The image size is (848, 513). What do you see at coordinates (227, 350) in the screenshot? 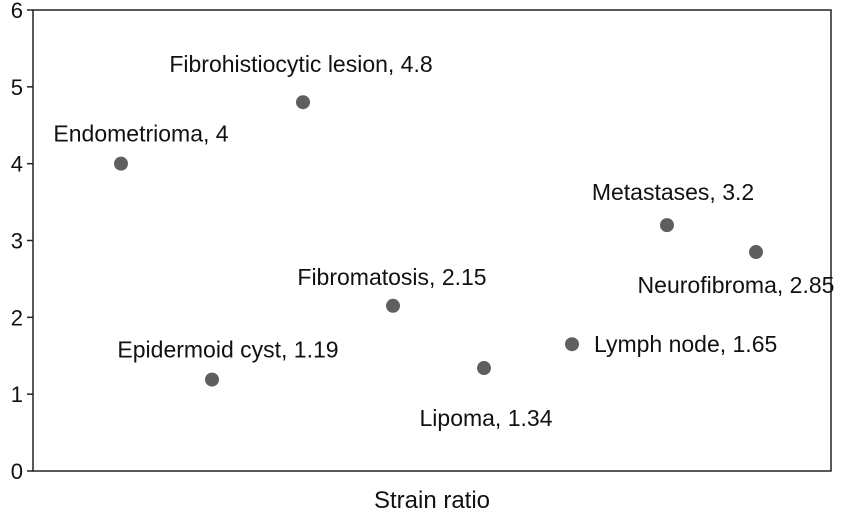
I see `point-label: Epidermoid cyst, 1.19` at bounding box center [227, 350].